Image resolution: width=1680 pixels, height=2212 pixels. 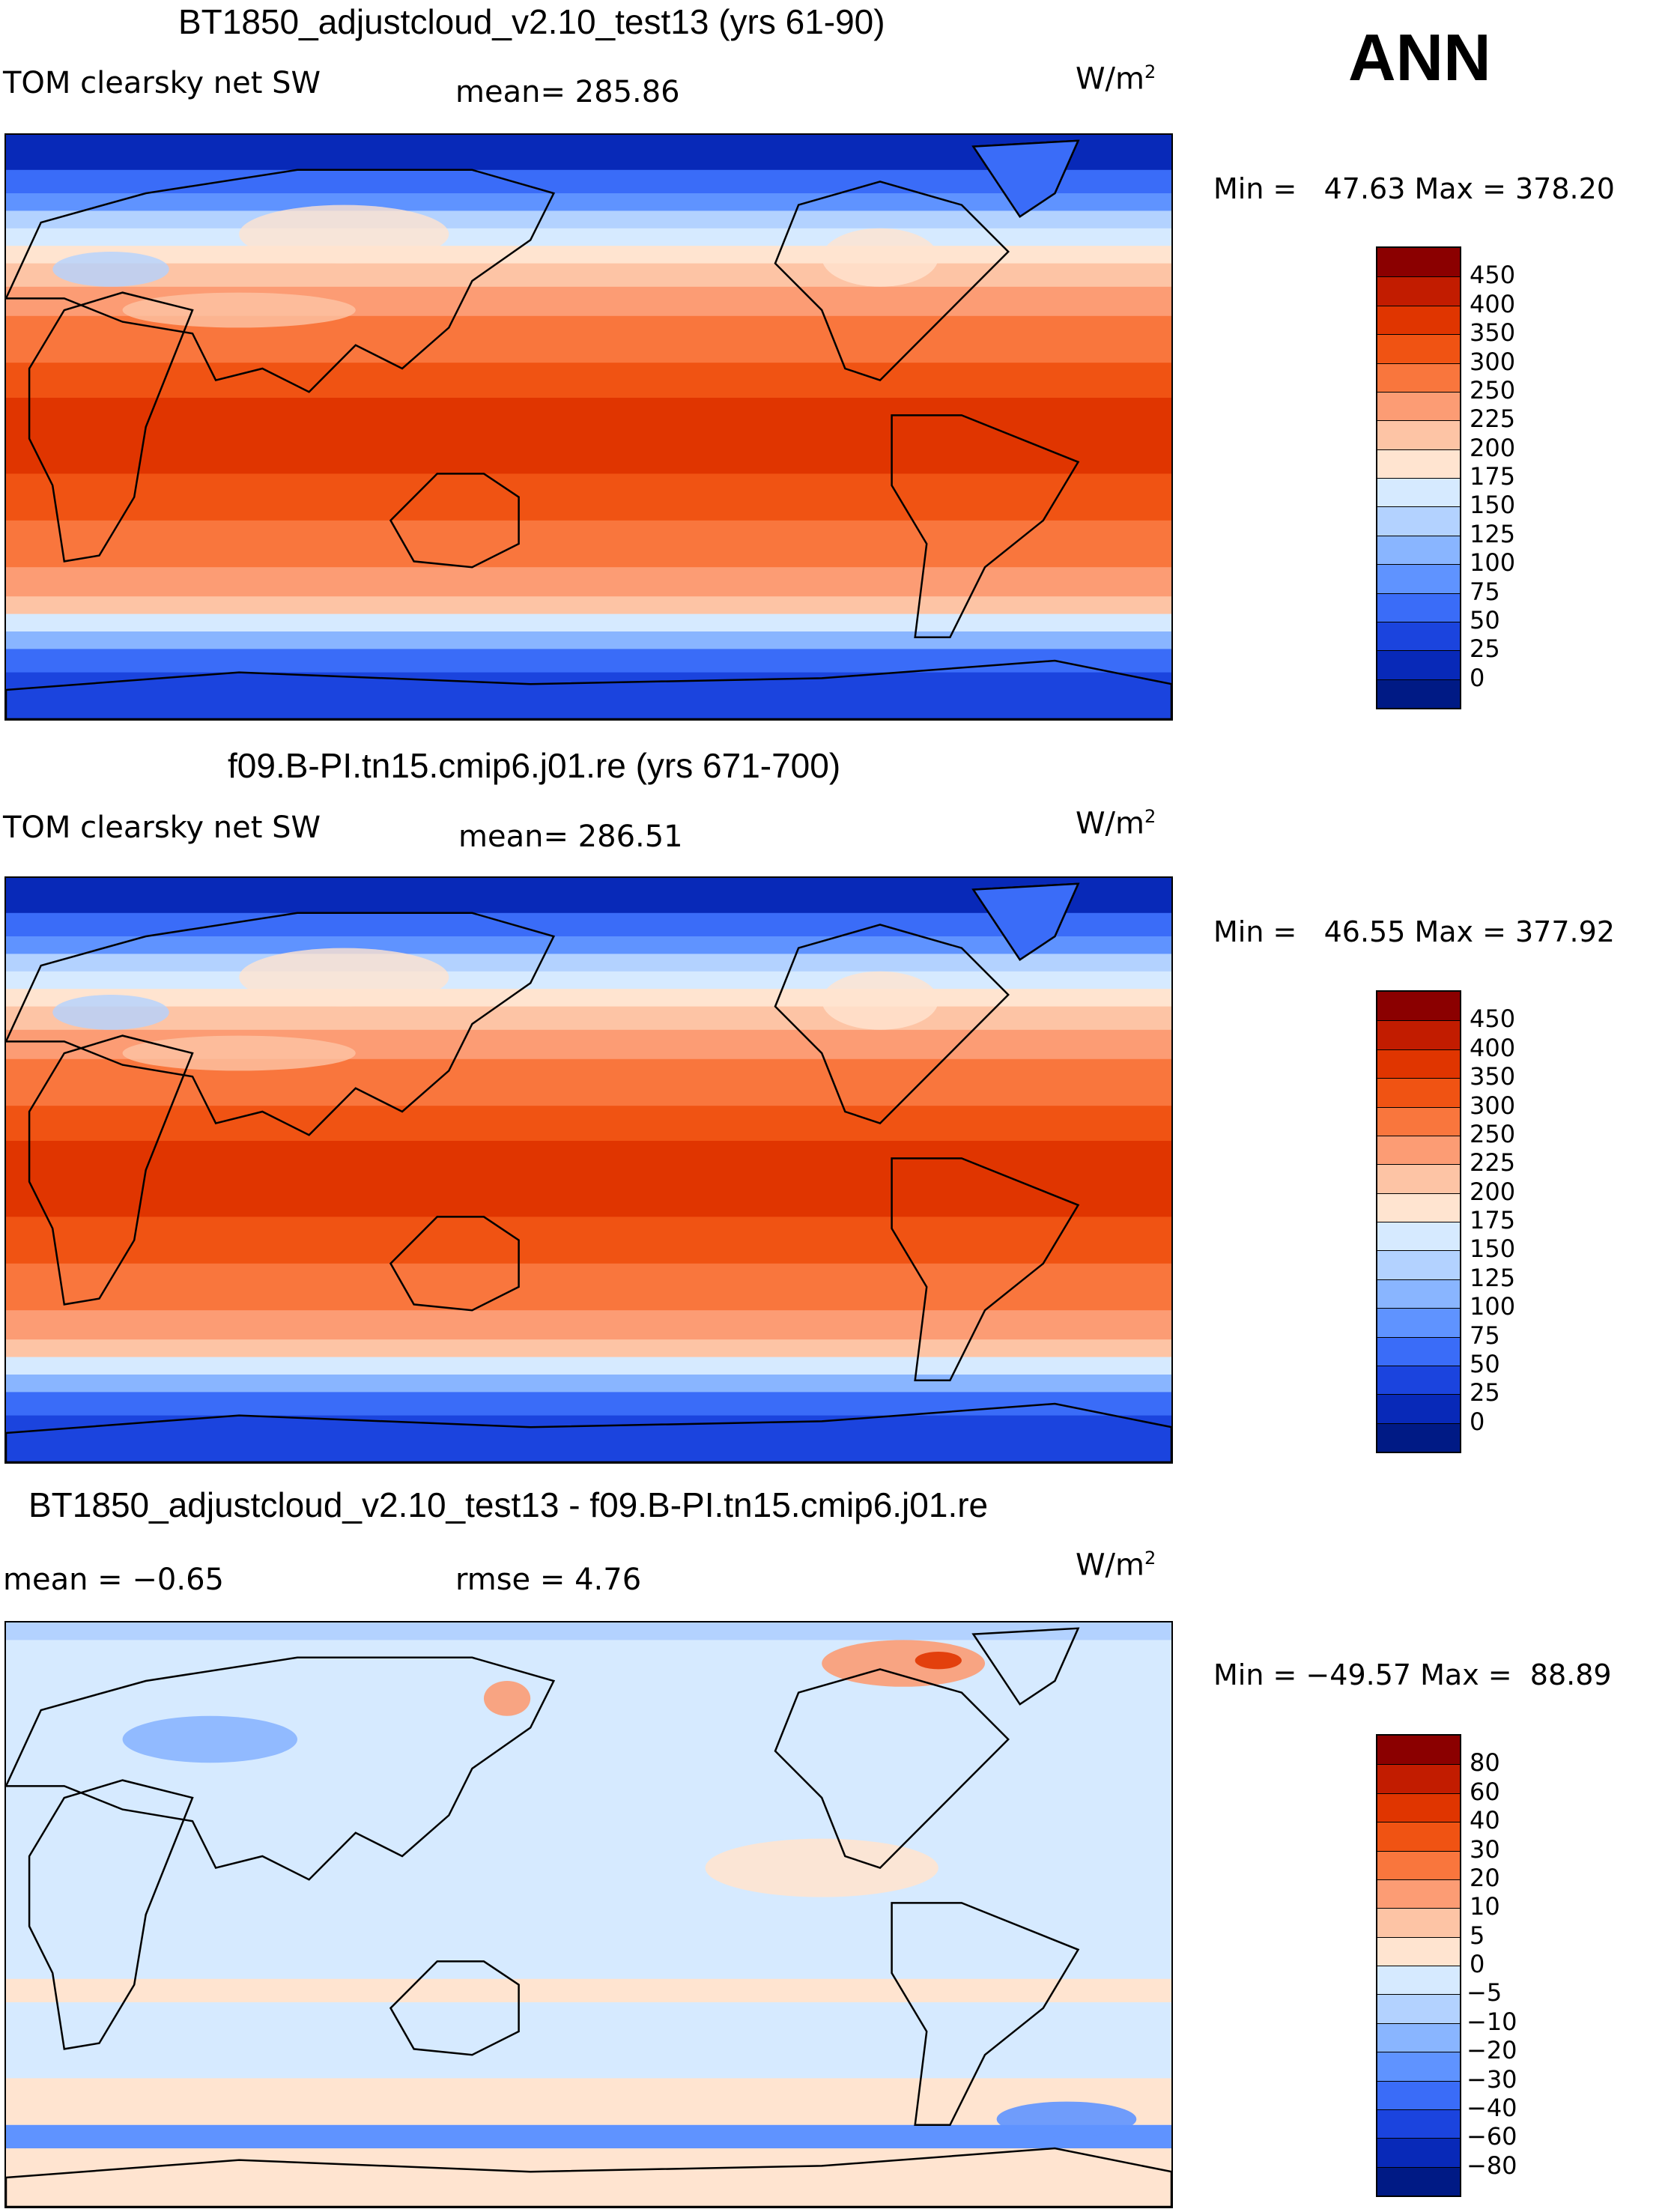 I want to click on colorbar-label: 300, so click(x=1493, y=1105).